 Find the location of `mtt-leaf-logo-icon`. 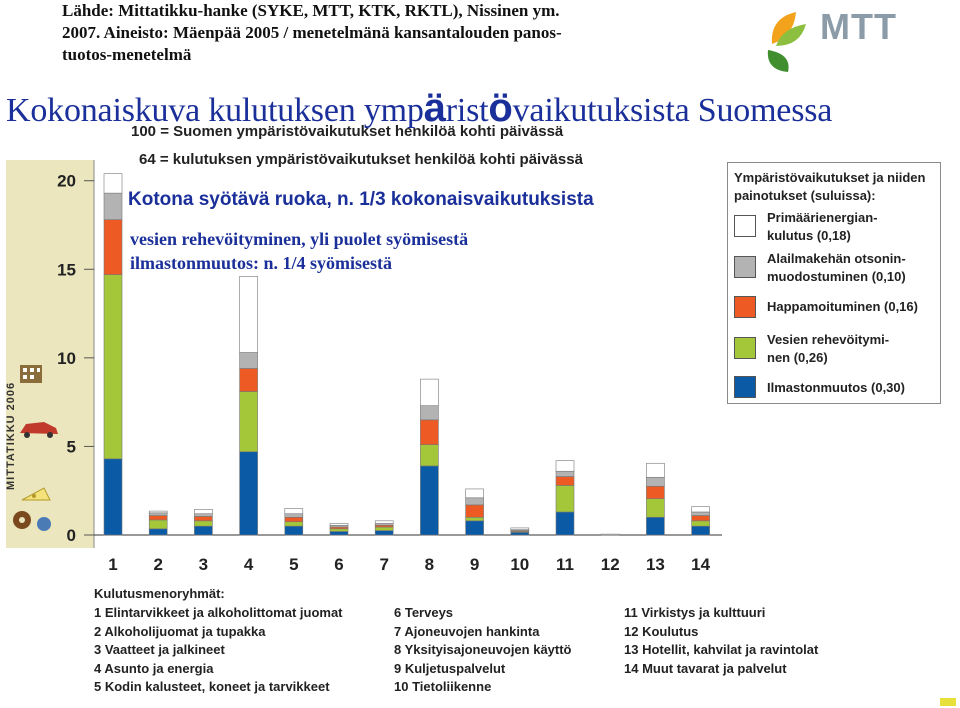

mtt-leaf-logo-icon is located at coordinates (792, 43).